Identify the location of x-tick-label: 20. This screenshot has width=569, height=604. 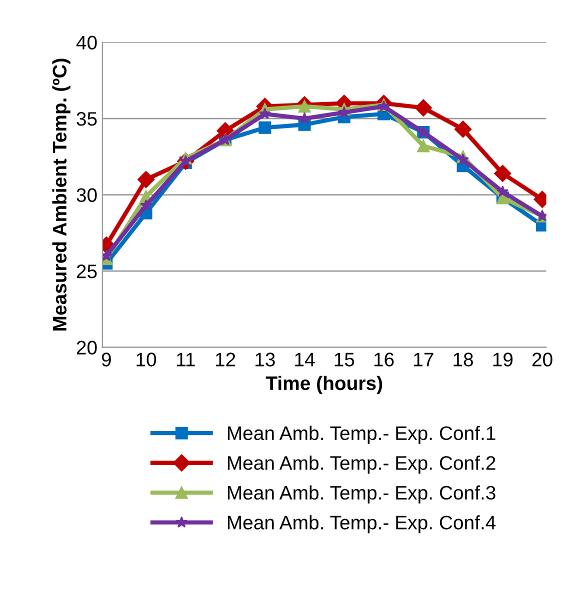
(542, 359).